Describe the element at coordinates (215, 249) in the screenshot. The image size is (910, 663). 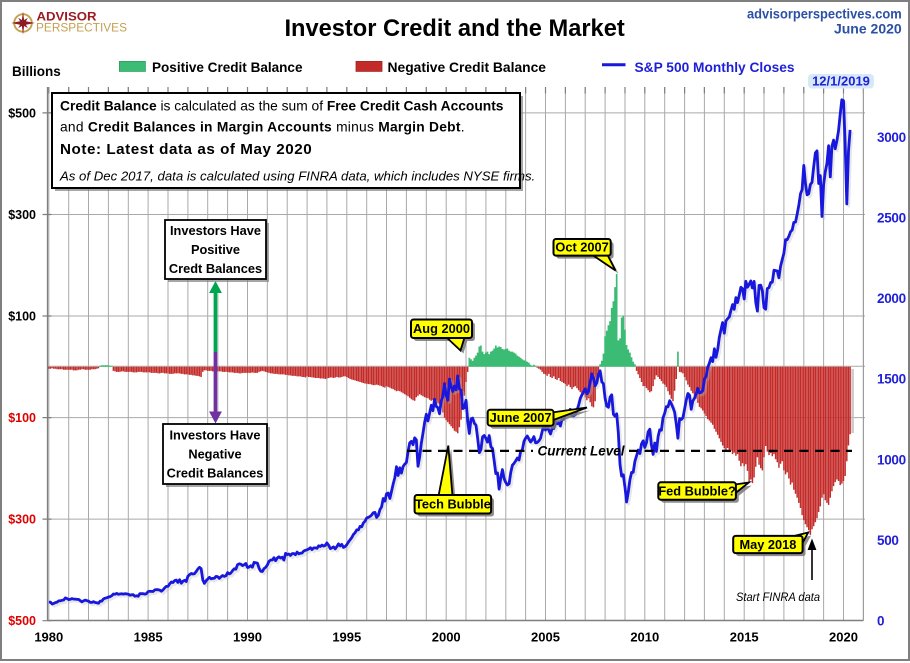
I see `svg-text: Positive` at that location.